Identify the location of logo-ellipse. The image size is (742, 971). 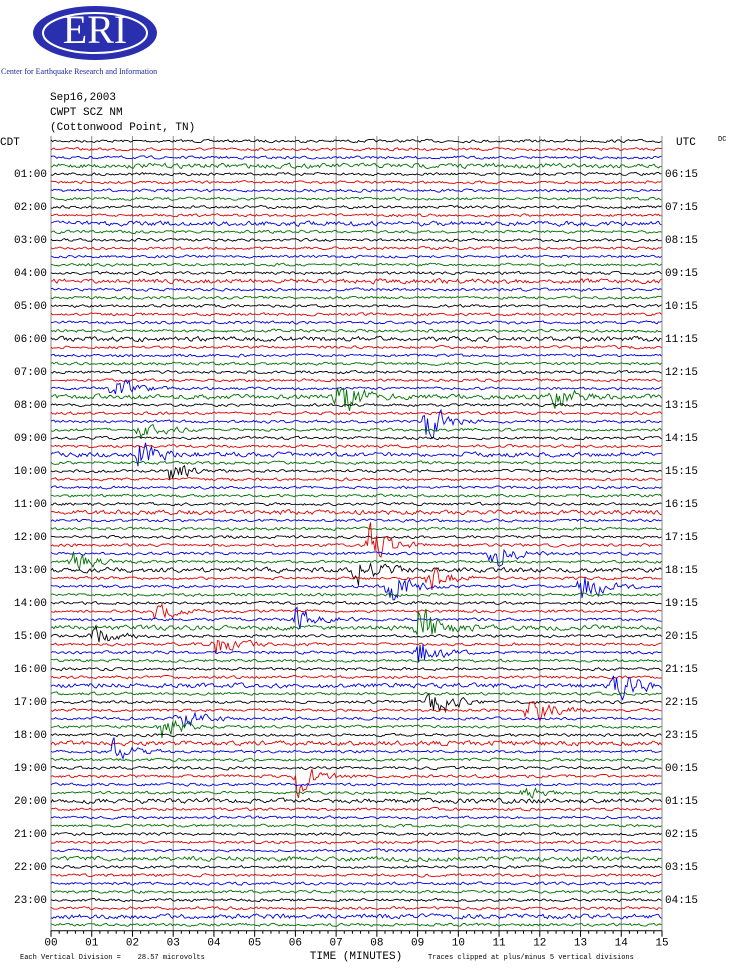
(95, 33).